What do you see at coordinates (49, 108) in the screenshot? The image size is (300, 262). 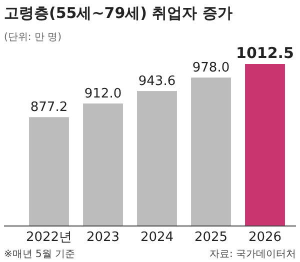 I see `data-label: 877.2` at bounding box center [49, 108].